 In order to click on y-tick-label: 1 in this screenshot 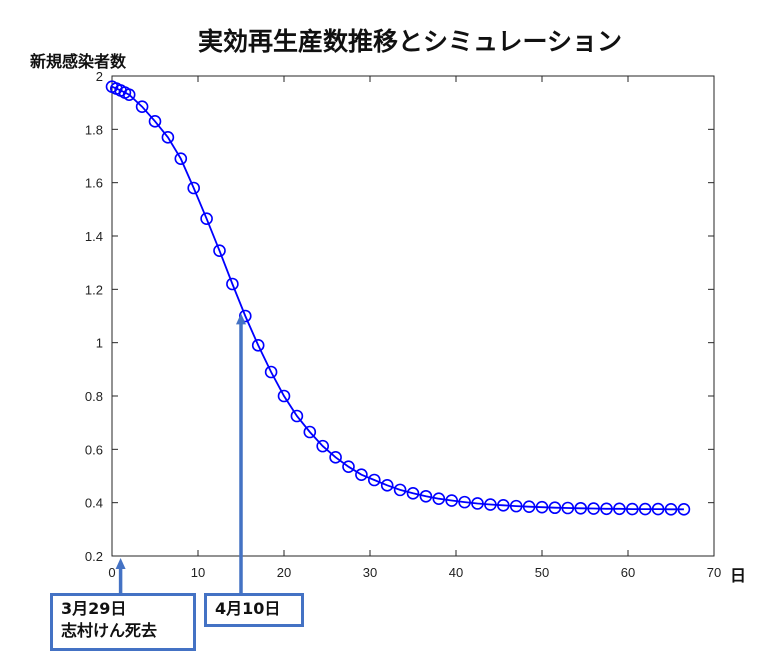, I will do `click(99, 343)`.